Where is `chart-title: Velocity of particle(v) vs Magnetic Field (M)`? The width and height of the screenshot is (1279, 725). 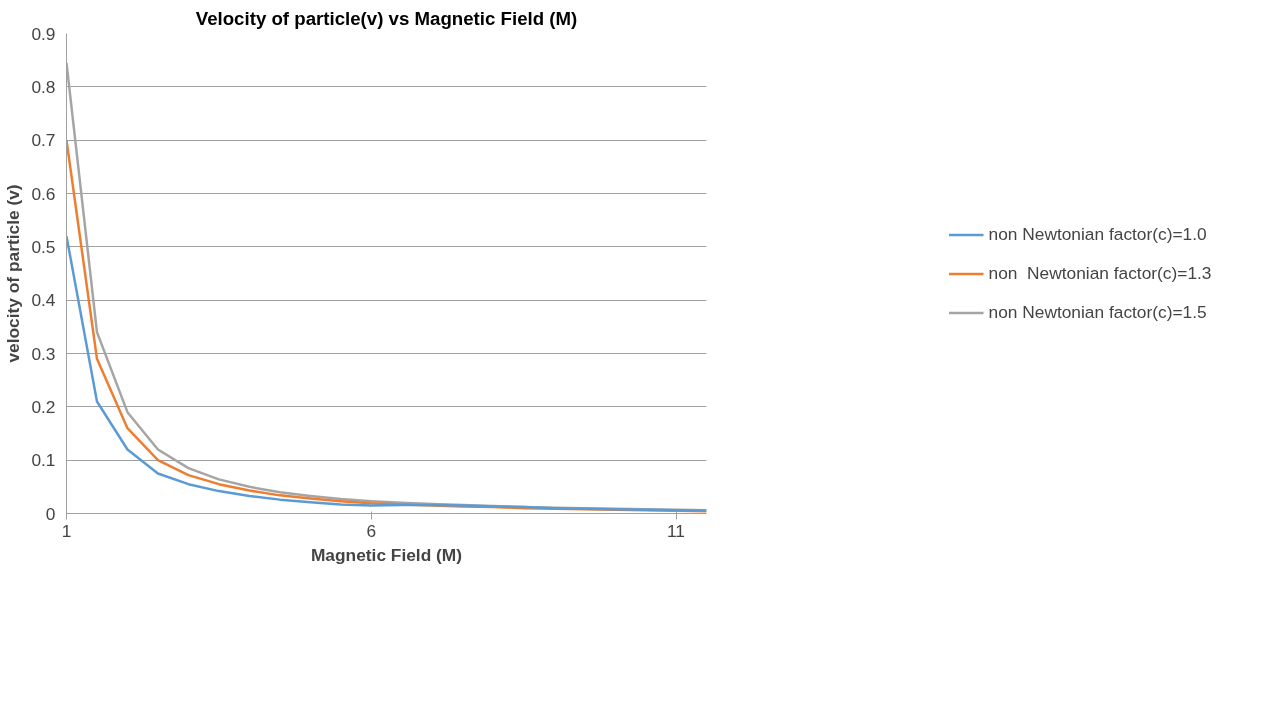 chart-title: Velocity of particle(v) vs Magnetic Field (M) is located at coordinates (386, 18).